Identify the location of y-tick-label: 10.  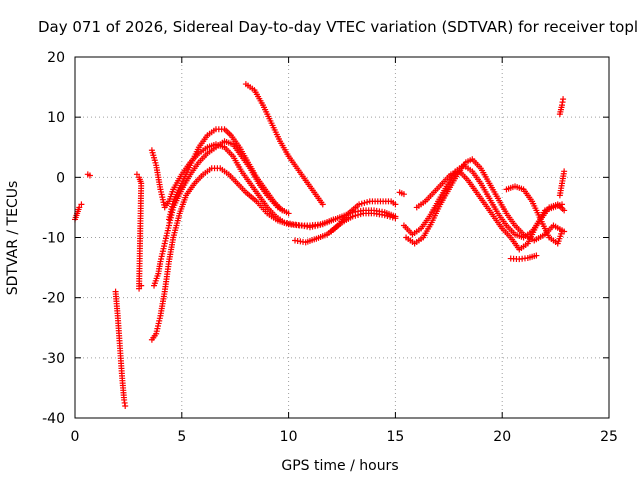
(56, 118).